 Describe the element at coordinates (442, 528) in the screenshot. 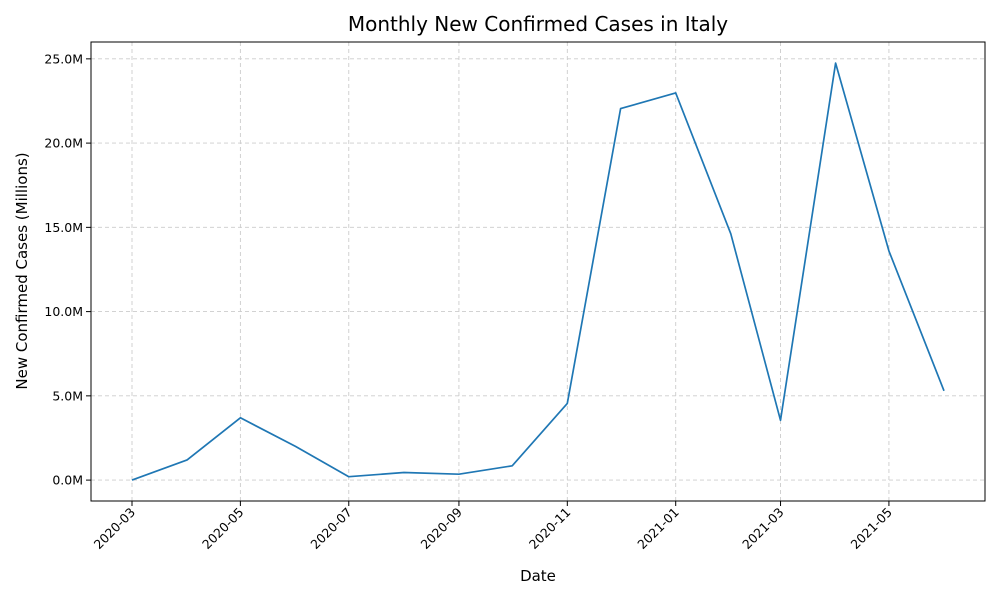

I see `x-tick-label: 2020-09` at that location.